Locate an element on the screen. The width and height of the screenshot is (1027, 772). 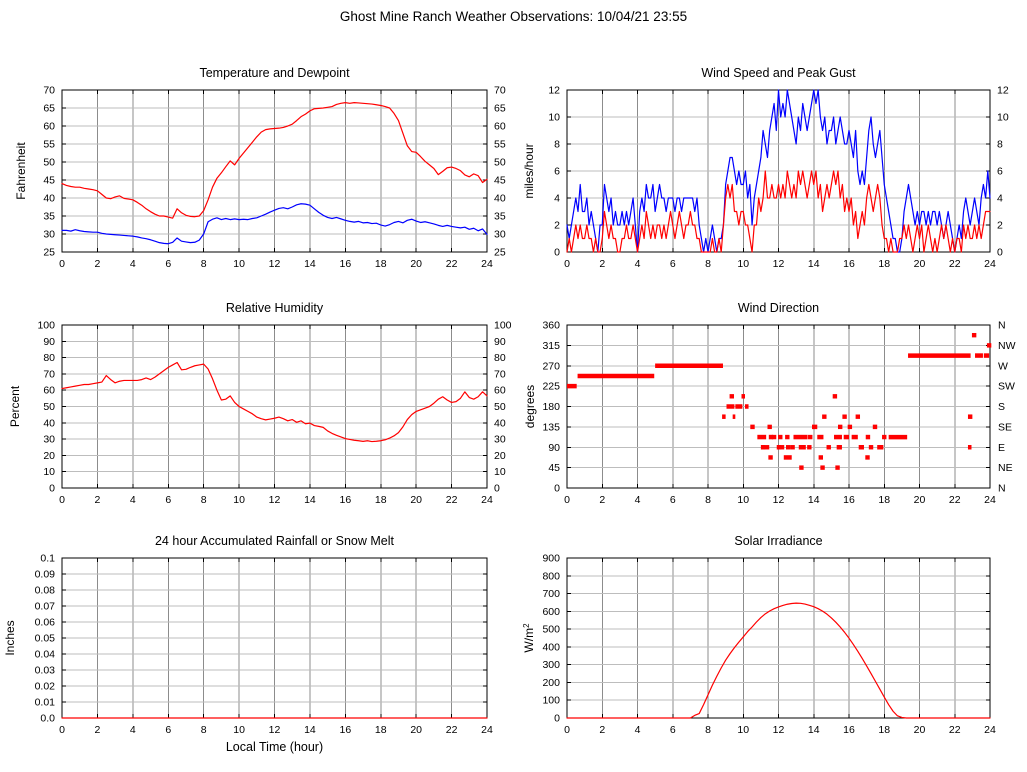
svg-text: SW is located at coordinates (1006, 387).